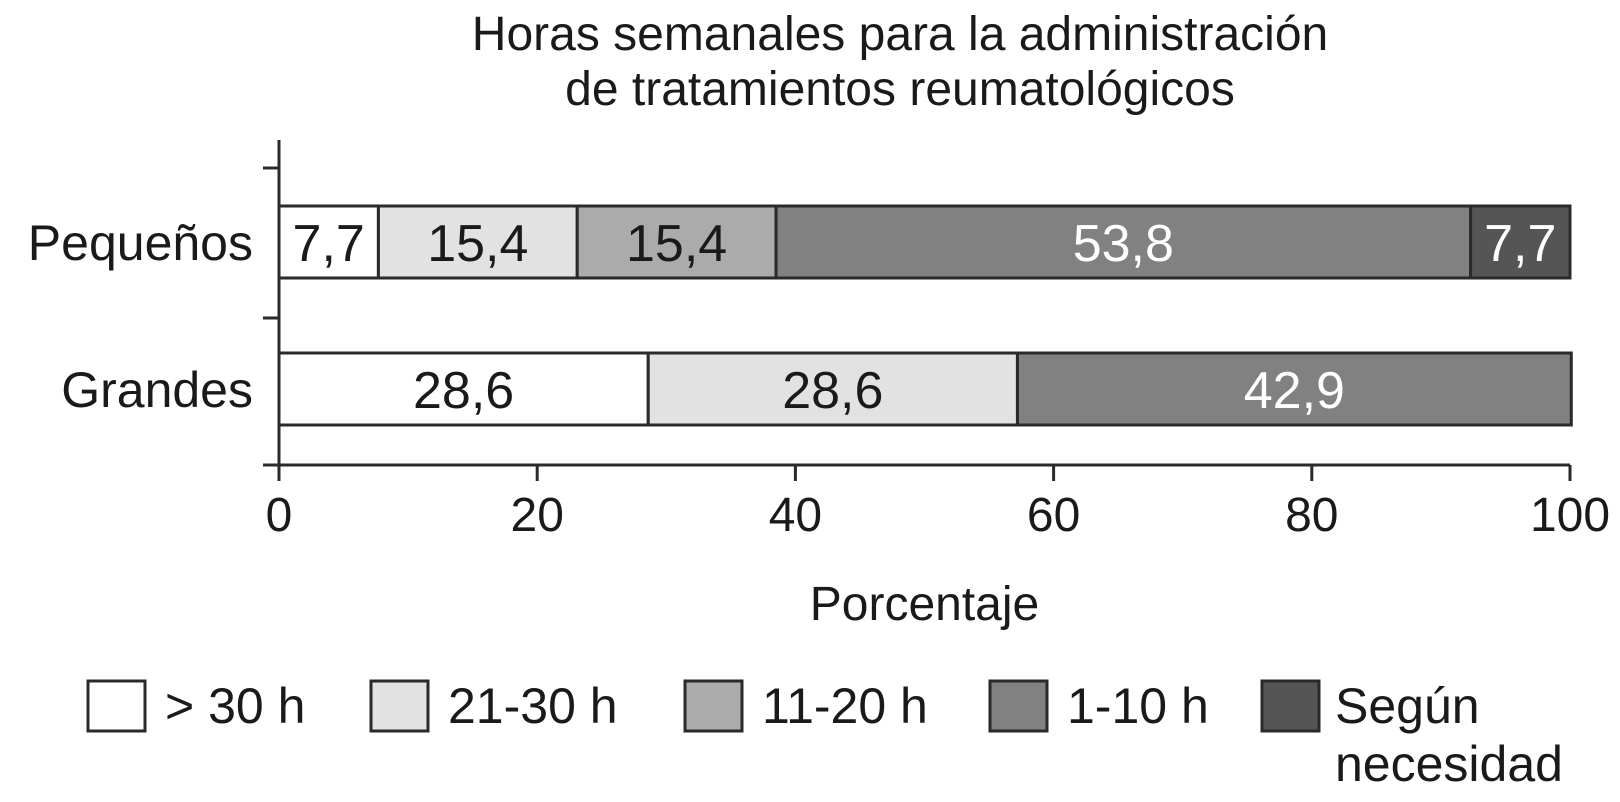  I want to click on category-label: Grandes, so click(157, 390).